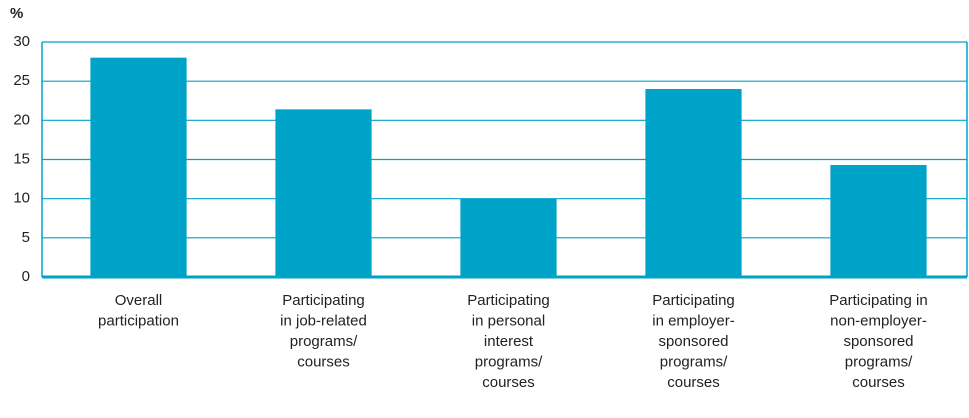  I want to click on y-tick-label: 25, so click(21, 80).